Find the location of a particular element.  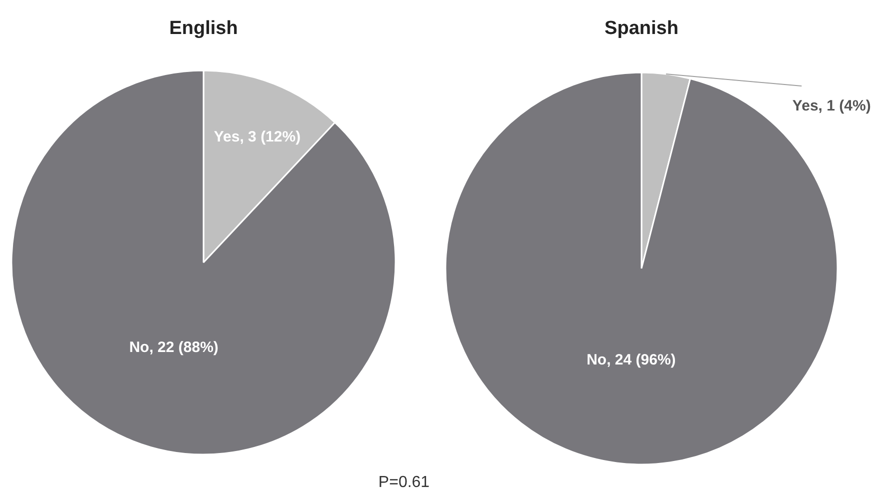

chart-title: English is located at coordinates (203, 28).